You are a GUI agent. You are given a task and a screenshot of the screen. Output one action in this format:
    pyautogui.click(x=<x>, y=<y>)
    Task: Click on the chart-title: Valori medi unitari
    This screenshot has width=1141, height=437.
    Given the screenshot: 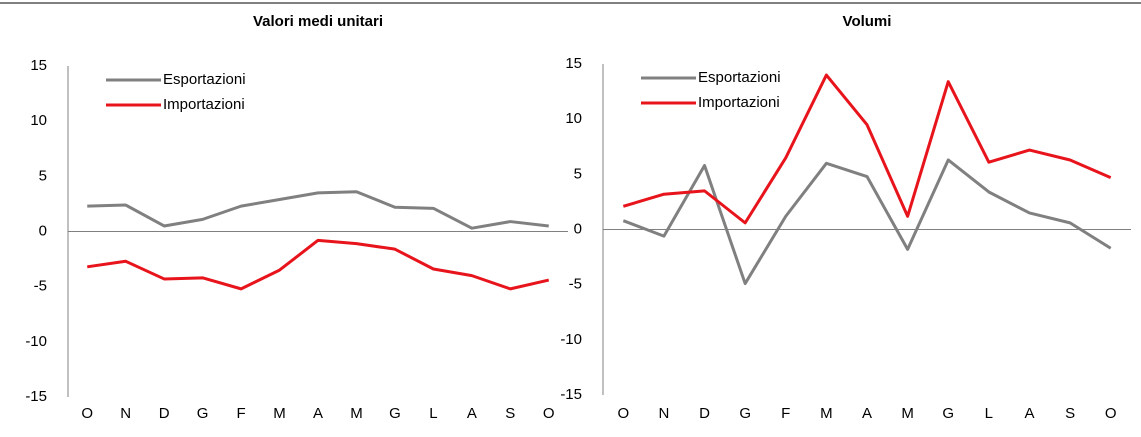 What is the action you would take?
    pyautogui.click(x=318, y=21)
    